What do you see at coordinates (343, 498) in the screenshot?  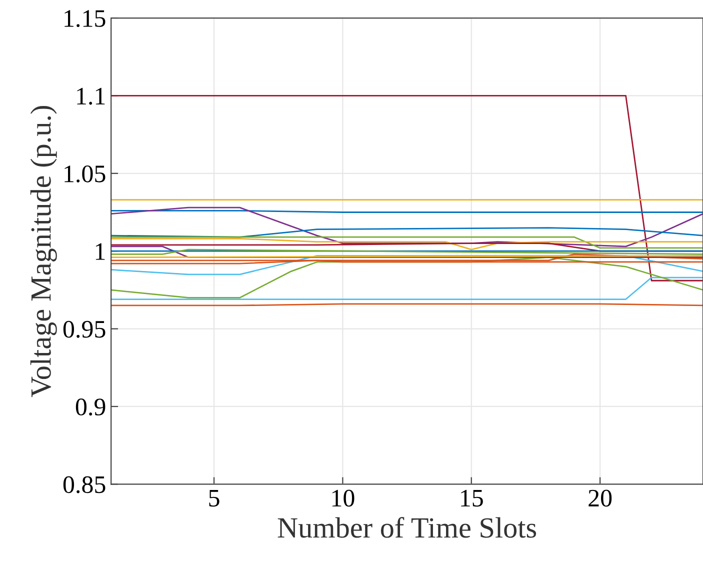 I see `x-tick-label: 10` at bounding box center [343, 498].